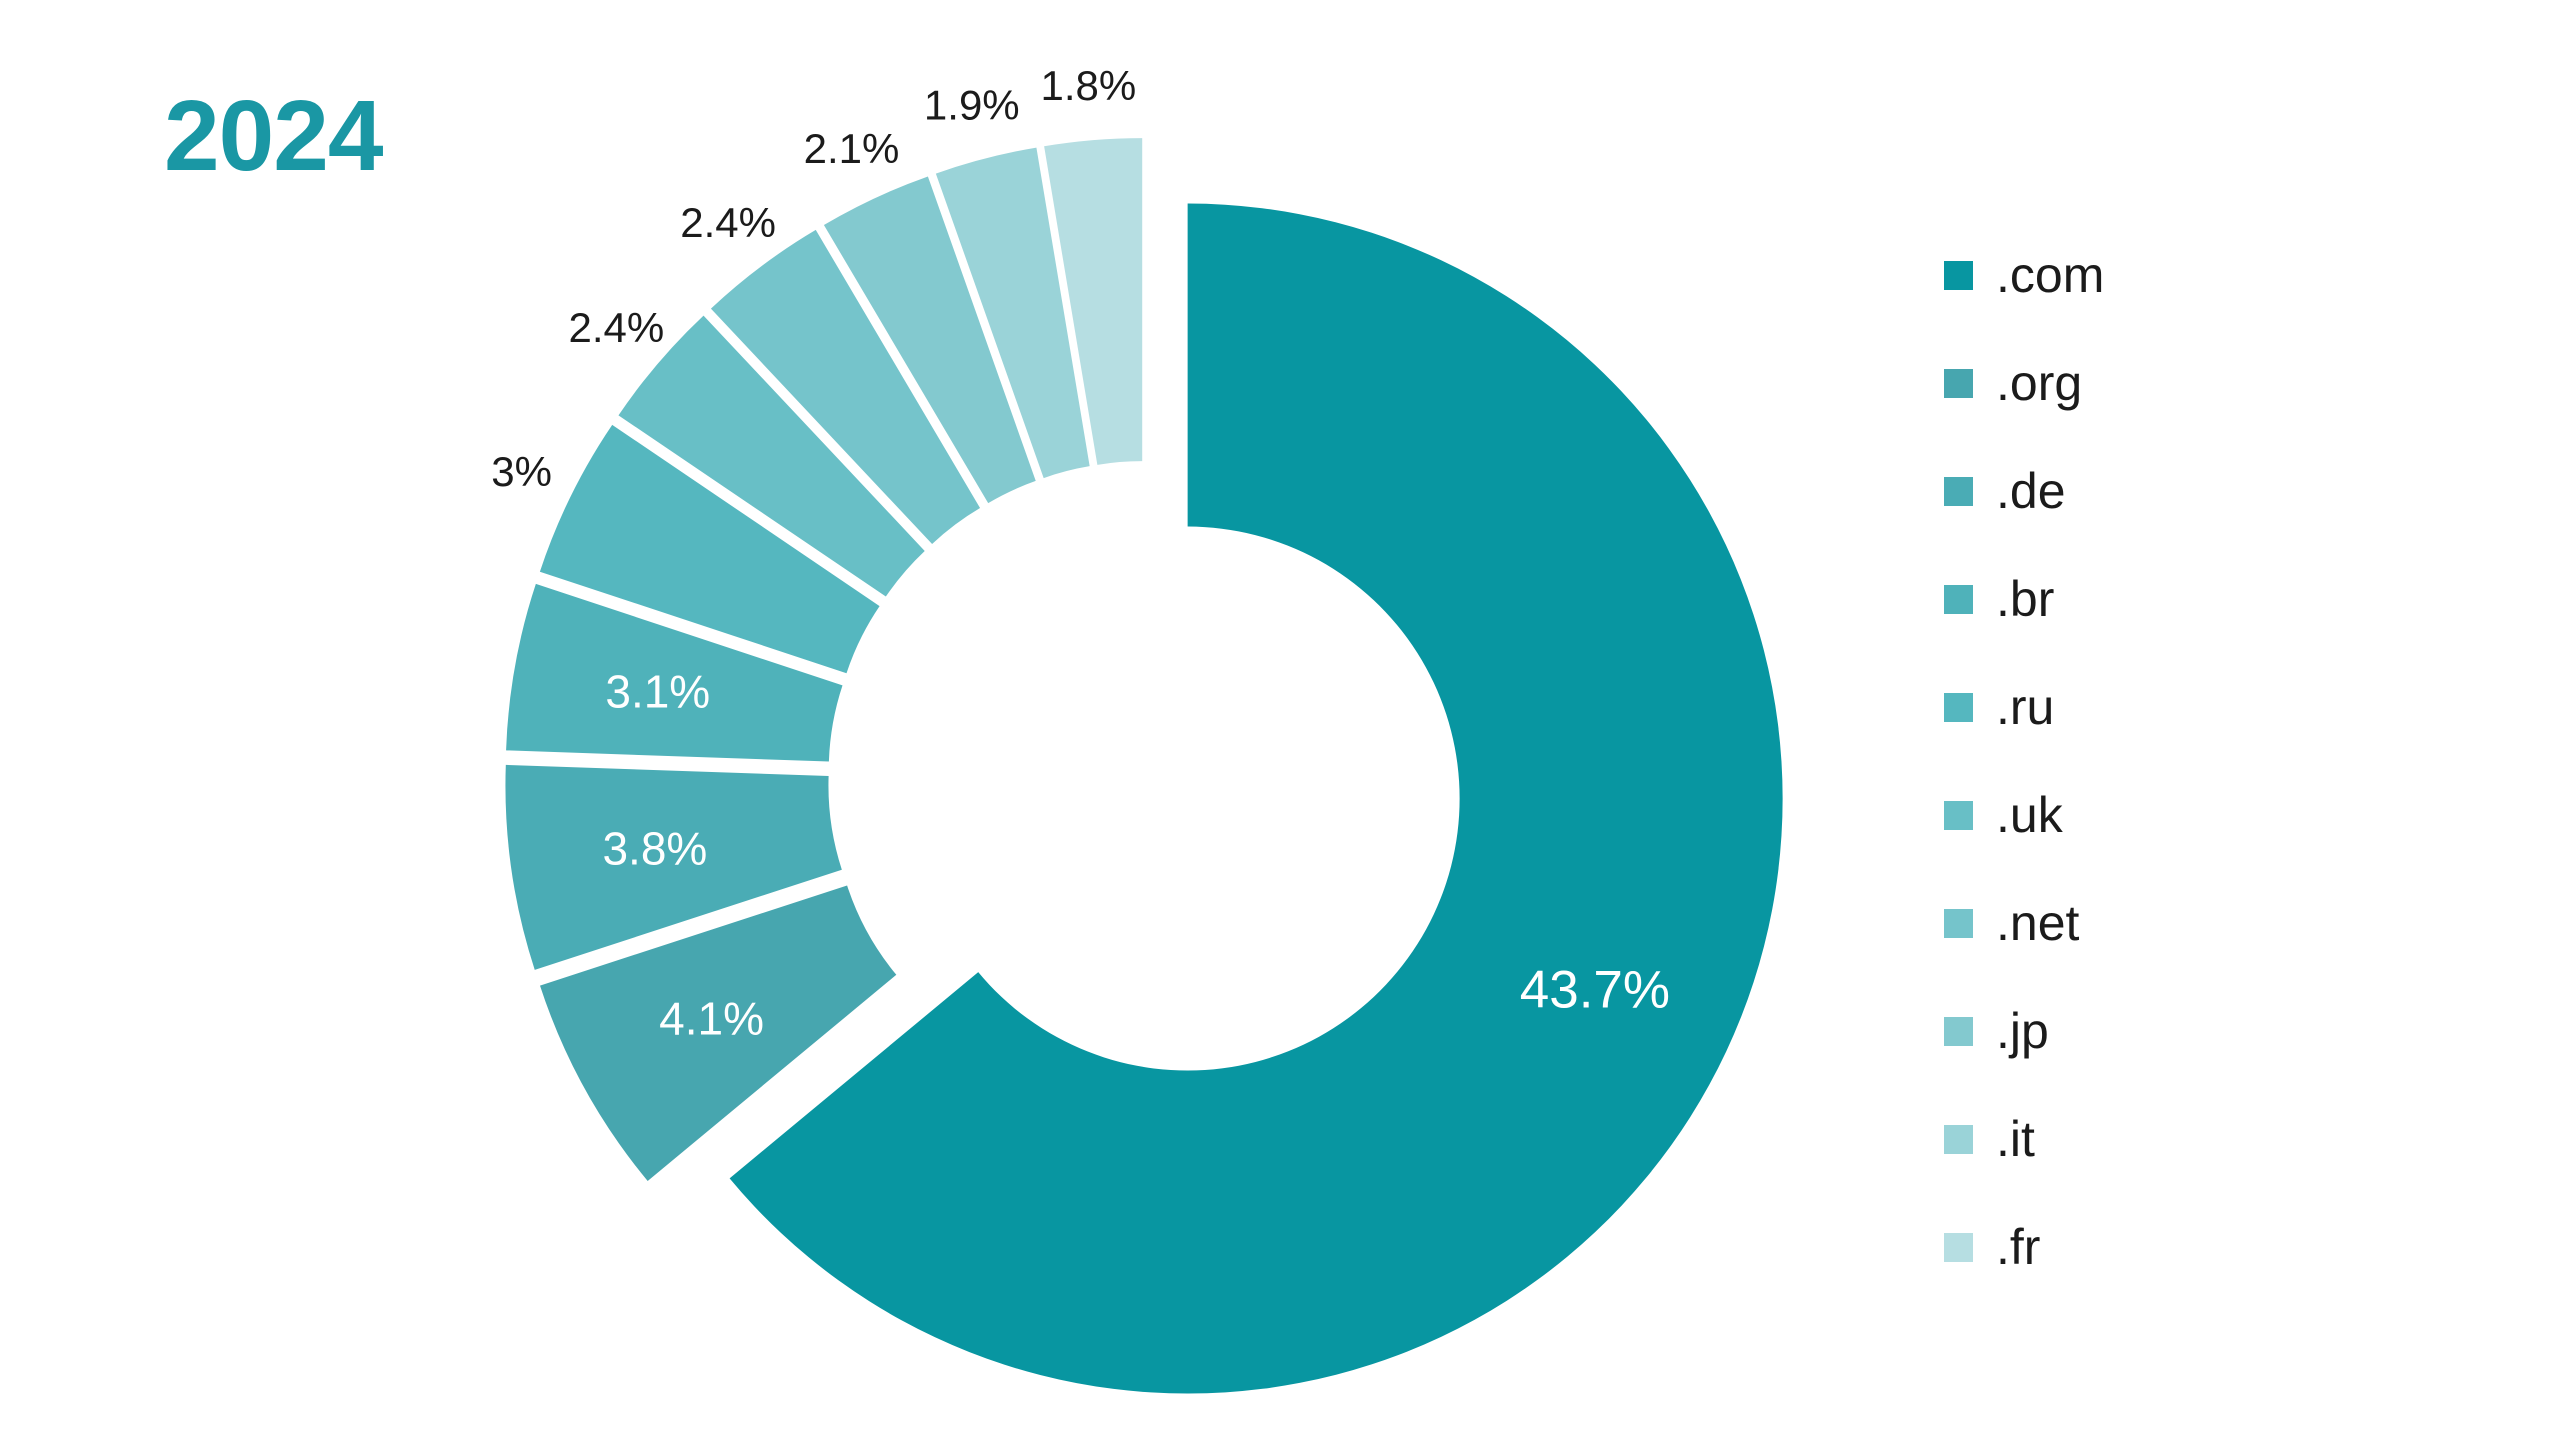 The image size is (2560, 1440). What do you see at coordinates (1958, 599) in the screenshot?
I see `legend-marker-br` at bounding box center [1958, 599].